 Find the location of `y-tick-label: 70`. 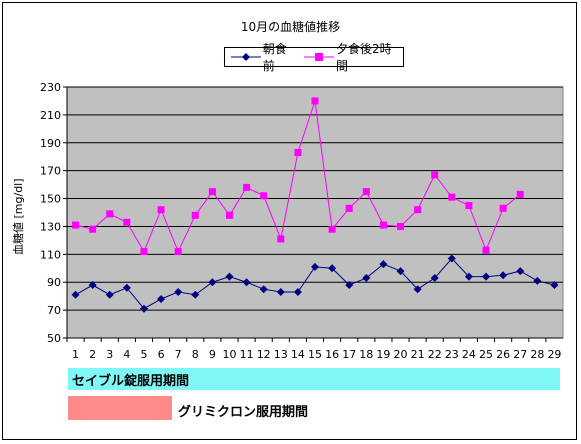

y-tick-label: 70 is located at coordinates (54, 310).